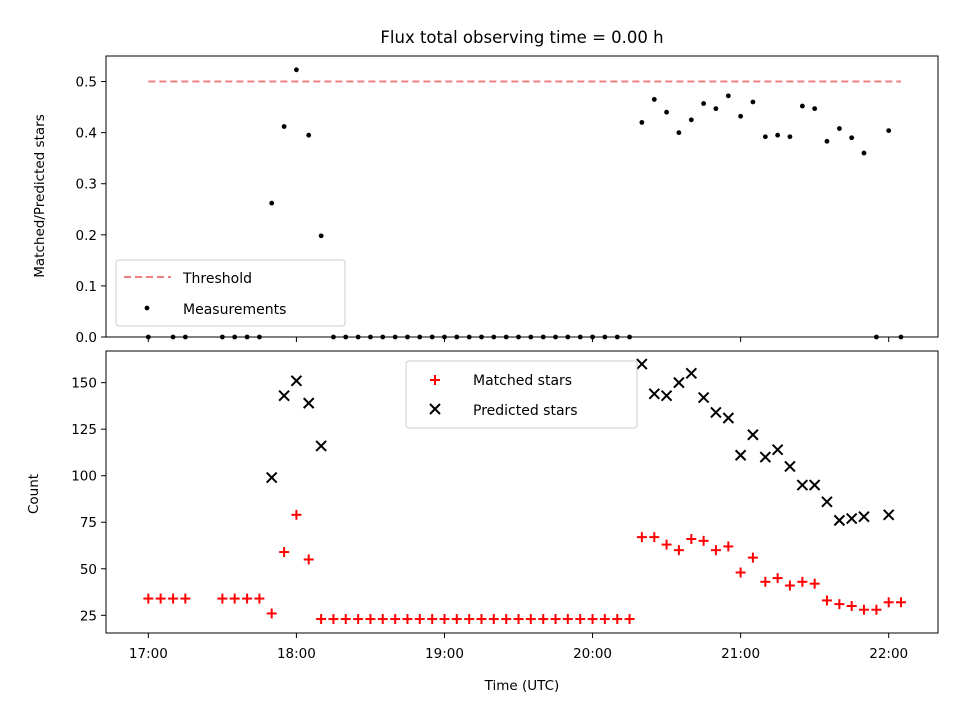 This screenshot has width=960, height=720. Describe the element at coordinates (888, 654) in the screenshot. I see `x-tick-label: 22:00` at that location.